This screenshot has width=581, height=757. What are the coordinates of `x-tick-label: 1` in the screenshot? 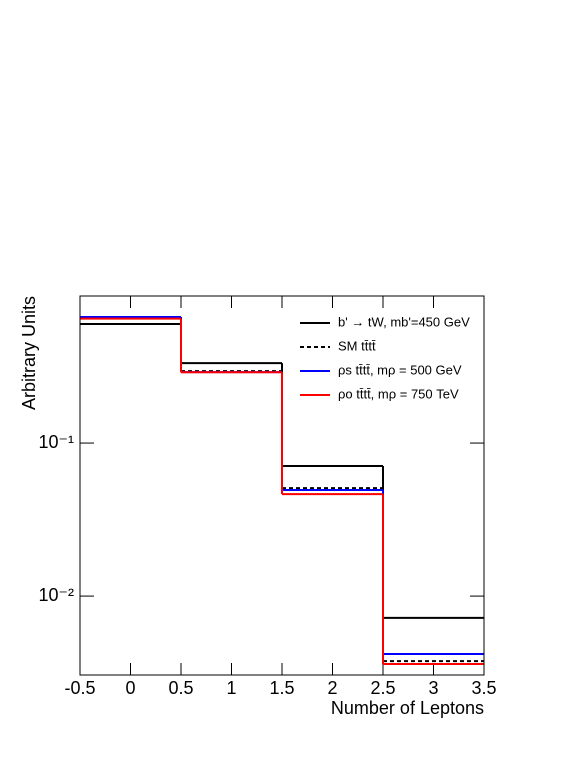 It's located at (231, 688).